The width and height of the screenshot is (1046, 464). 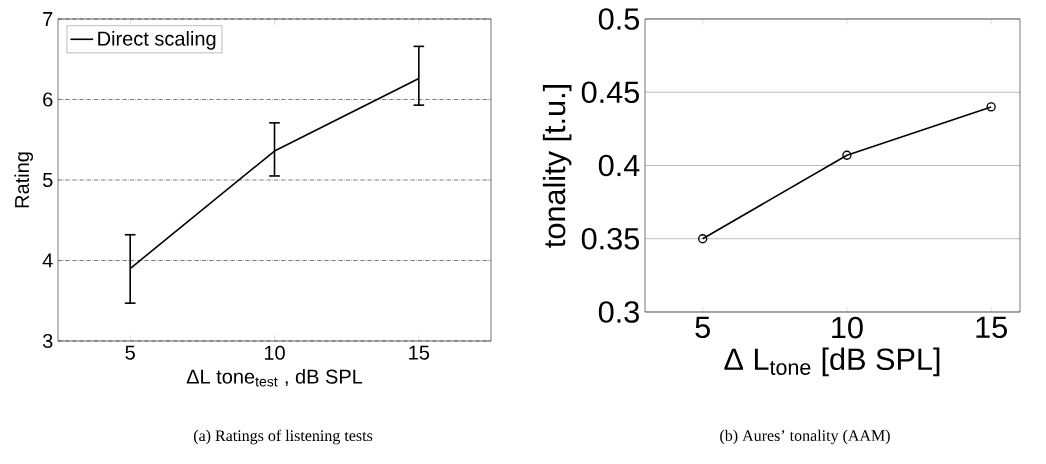 What do you see at coordinates (47, 260) in the screenshot?
I see `y-tick-label: 4` at bounding box center [47, 260].